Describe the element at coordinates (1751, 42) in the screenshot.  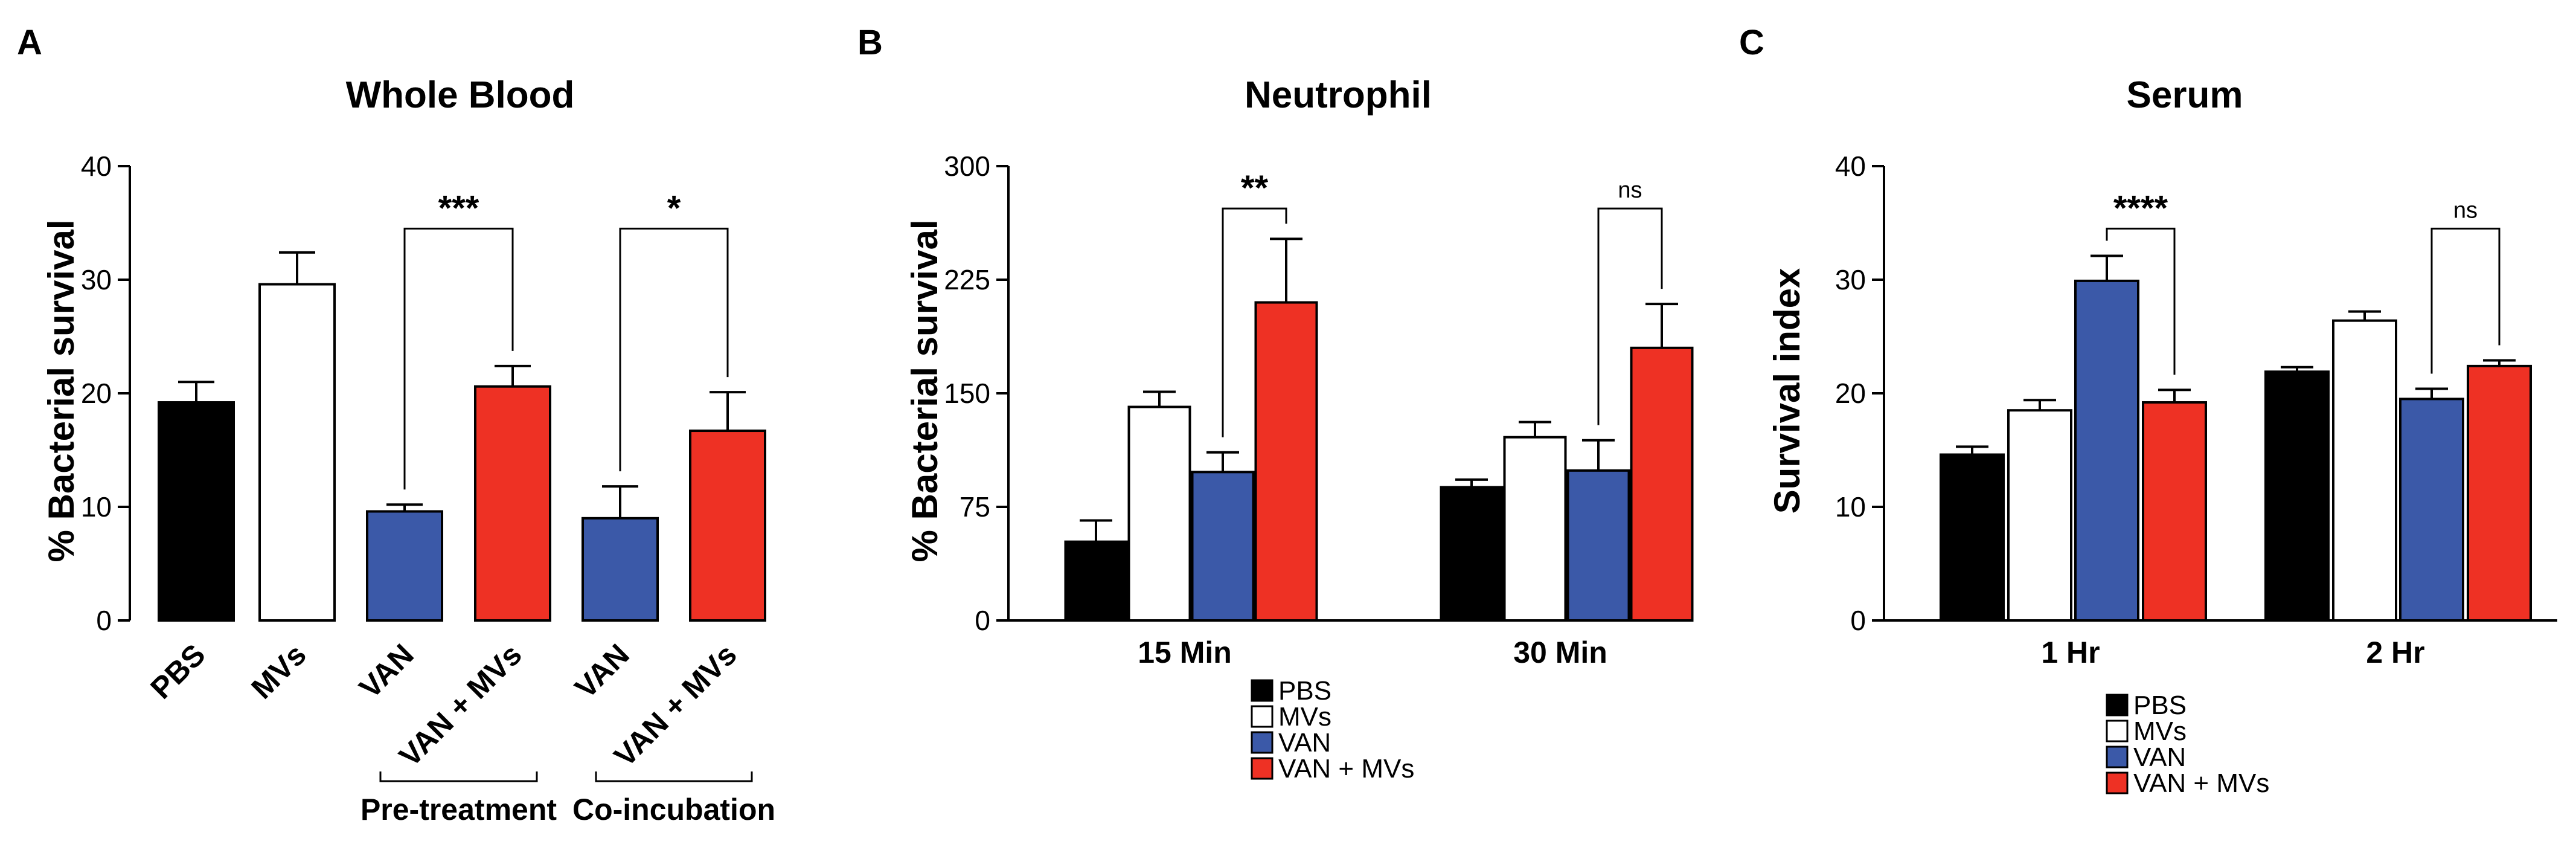
I see `panel-c-label: C` at that location.